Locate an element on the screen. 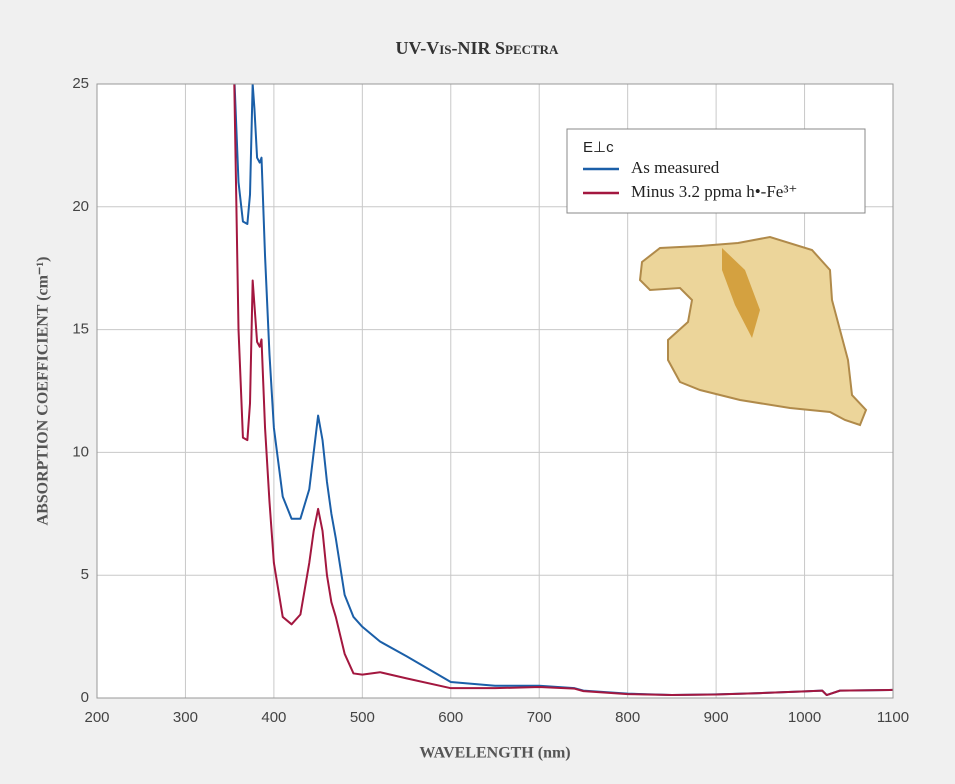 The width and height of the screenshot is (955, 784). x-tick-label: 800 is located at coordinates (627, 717).